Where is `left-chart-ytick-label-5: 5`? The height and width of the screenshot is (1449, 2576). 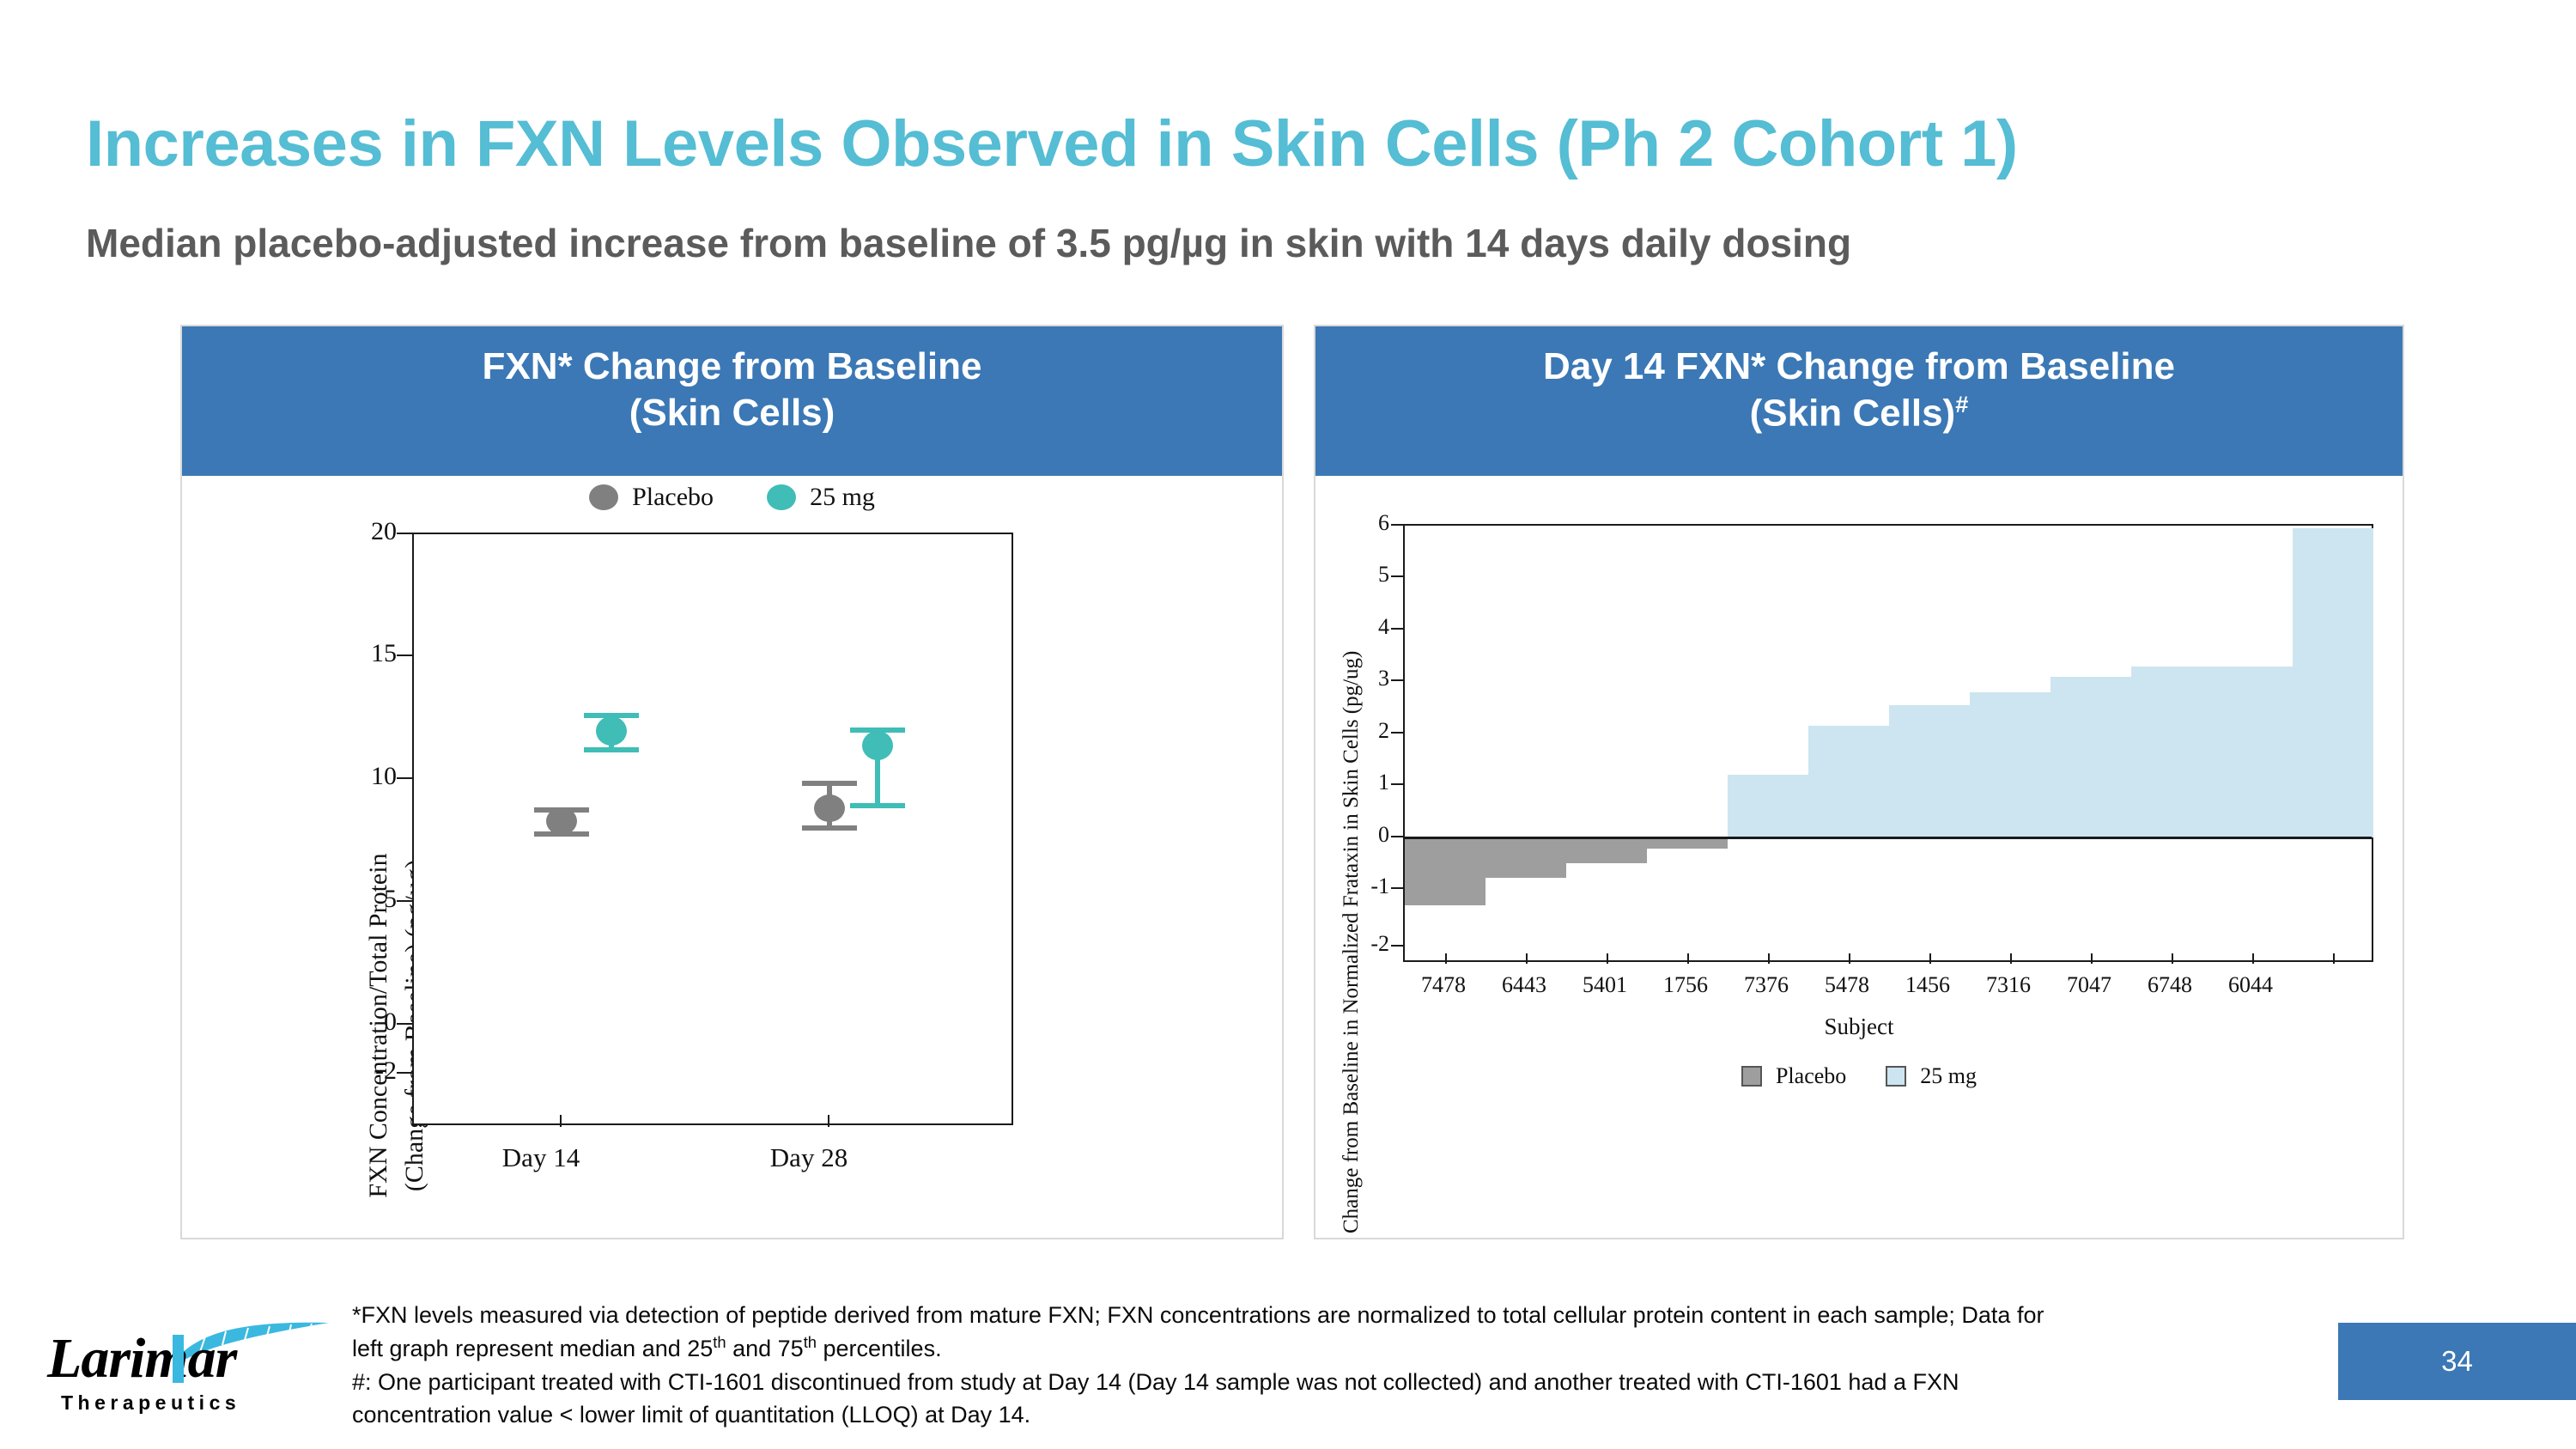
left-chart-ytick-label-5: 5 is located at coordinates (390, 899).